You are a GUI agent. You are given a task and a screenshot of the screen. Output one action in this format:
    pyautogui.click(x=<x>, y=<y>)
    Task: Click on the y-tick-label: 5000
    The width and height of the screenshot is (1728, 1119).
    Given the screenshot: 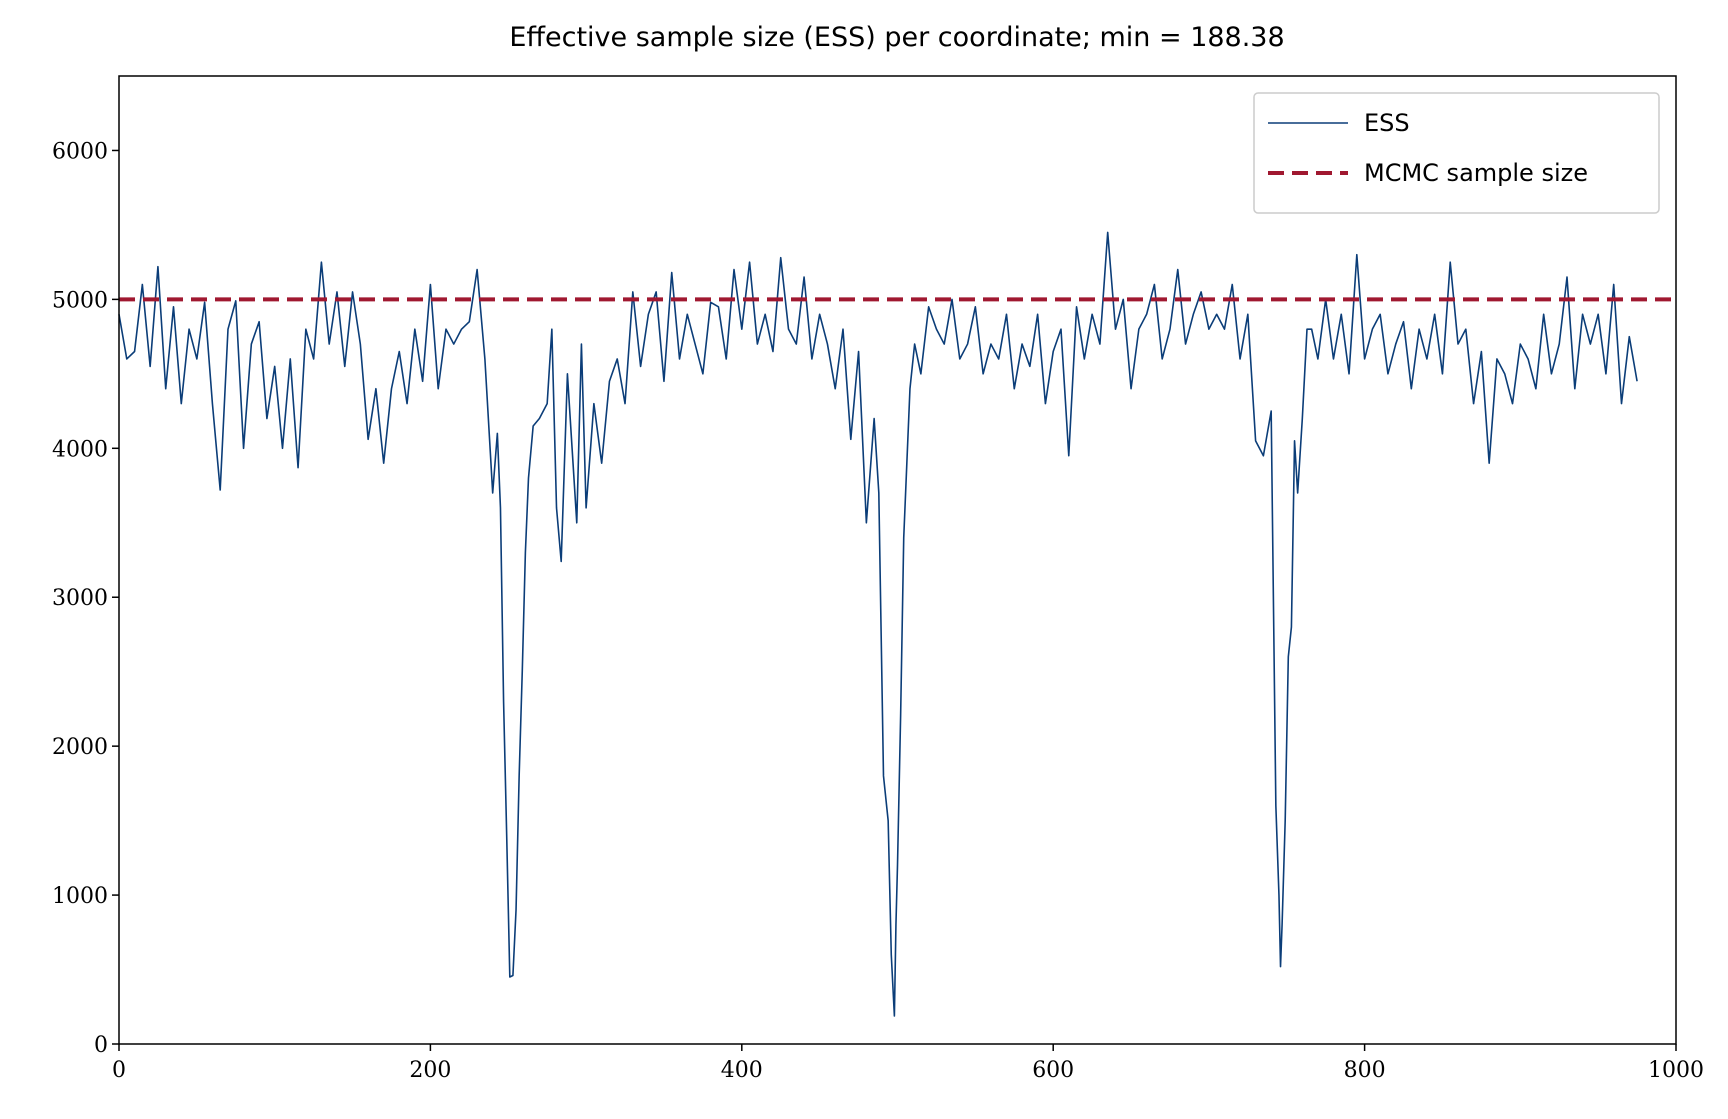 What is the action you would take?
    pyautogui.click(x=80, y=300)
    